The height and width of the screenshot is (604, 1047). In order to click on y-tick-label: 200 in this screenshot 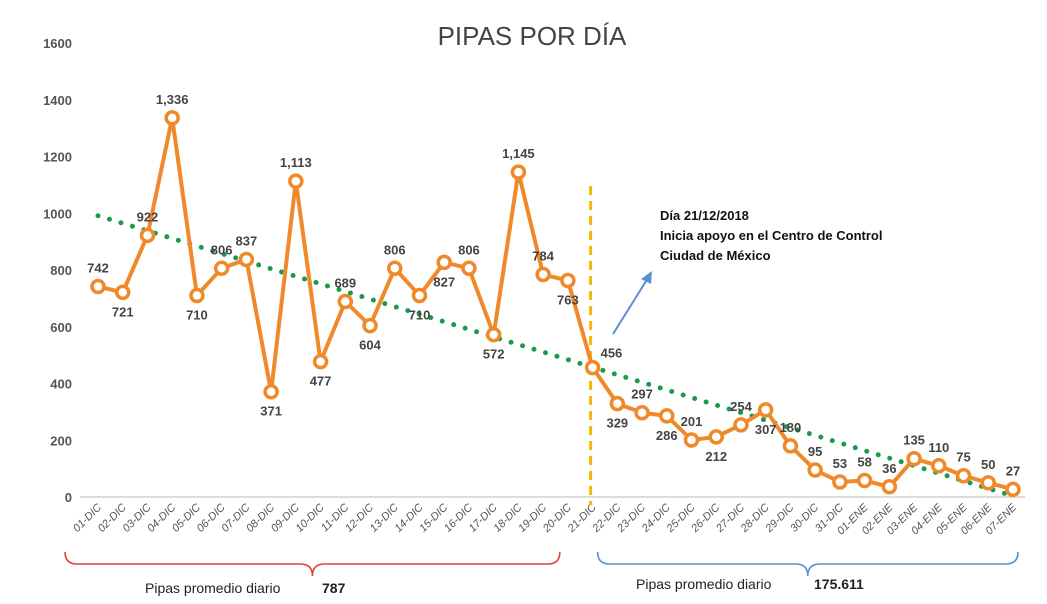, I will do `click(61, 440)`.